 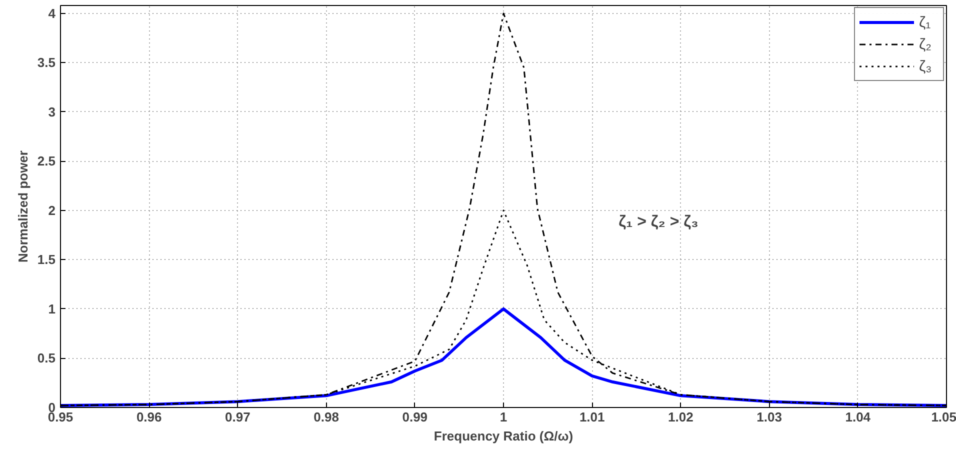 What do you see at coordinates (22, 206) in the screenshot?
I see `y-axis-title: Normalized power` at bounding box center [22, 206].